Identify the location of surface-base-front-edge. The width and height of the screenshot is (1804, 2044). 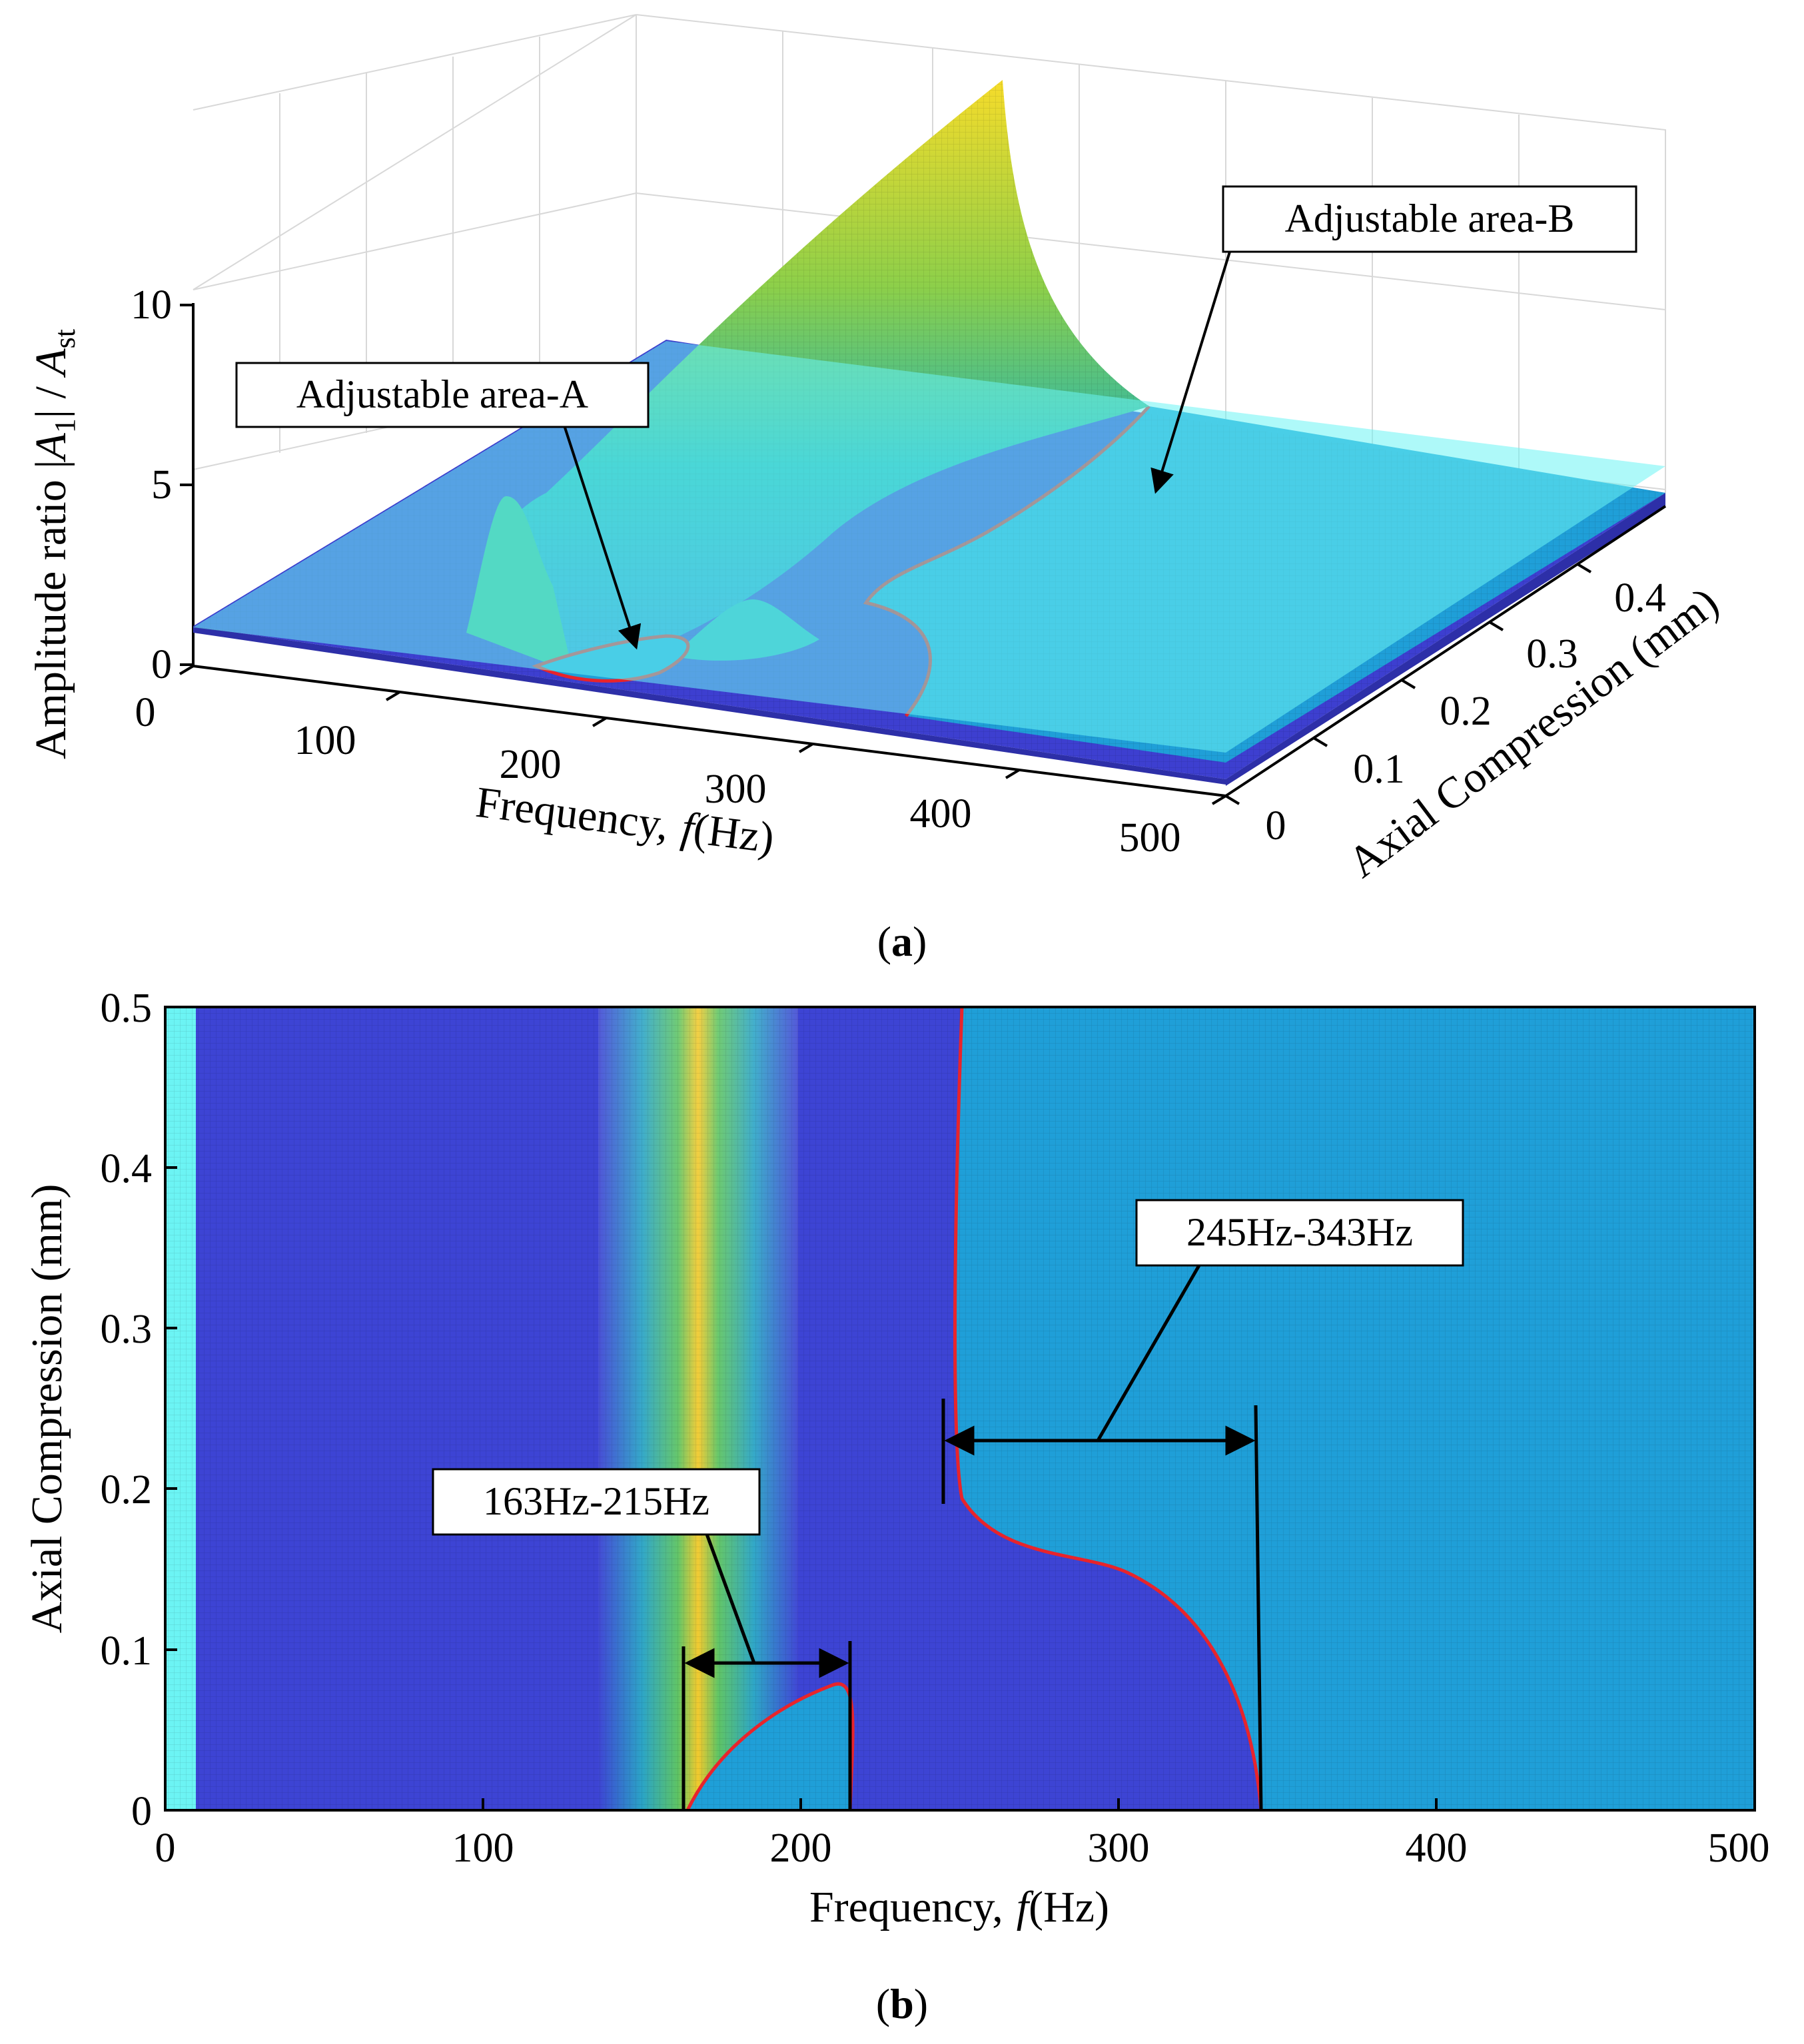
(709, 705).